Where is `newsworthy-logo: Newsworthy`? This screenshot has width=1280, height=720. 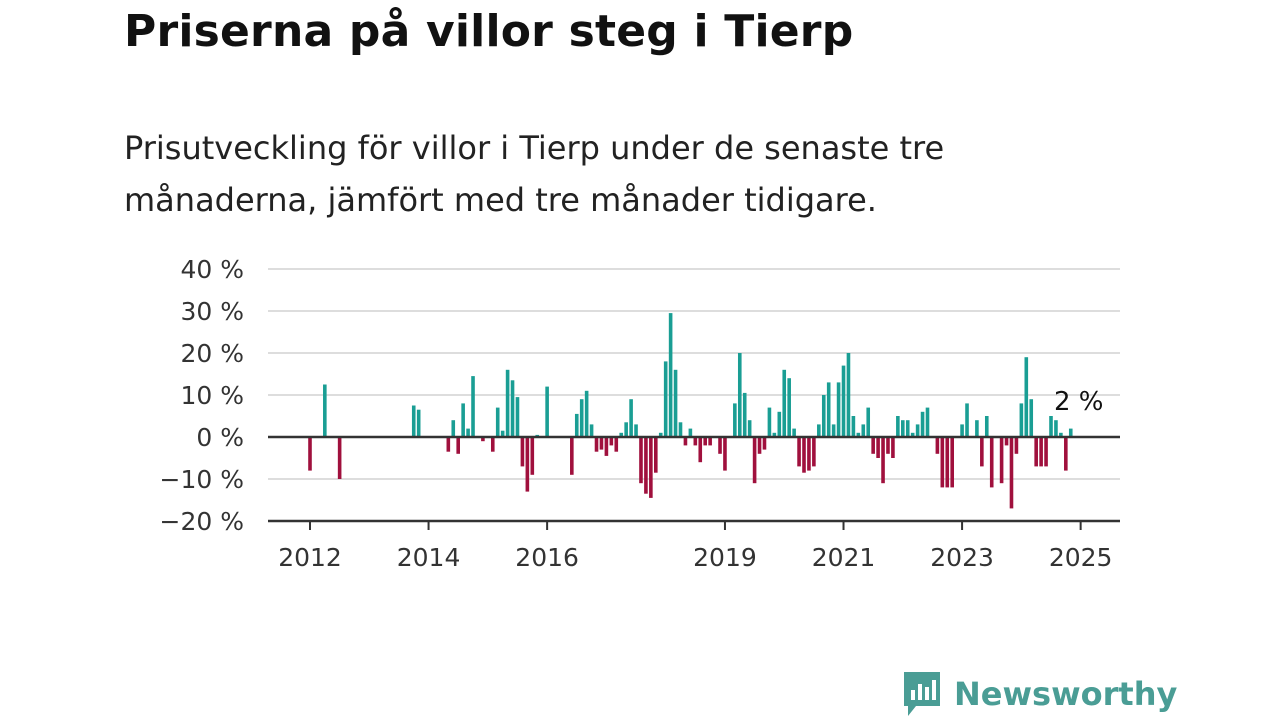 newsworthy-logo: Newsworthy is located at coordinates (1039, 694).